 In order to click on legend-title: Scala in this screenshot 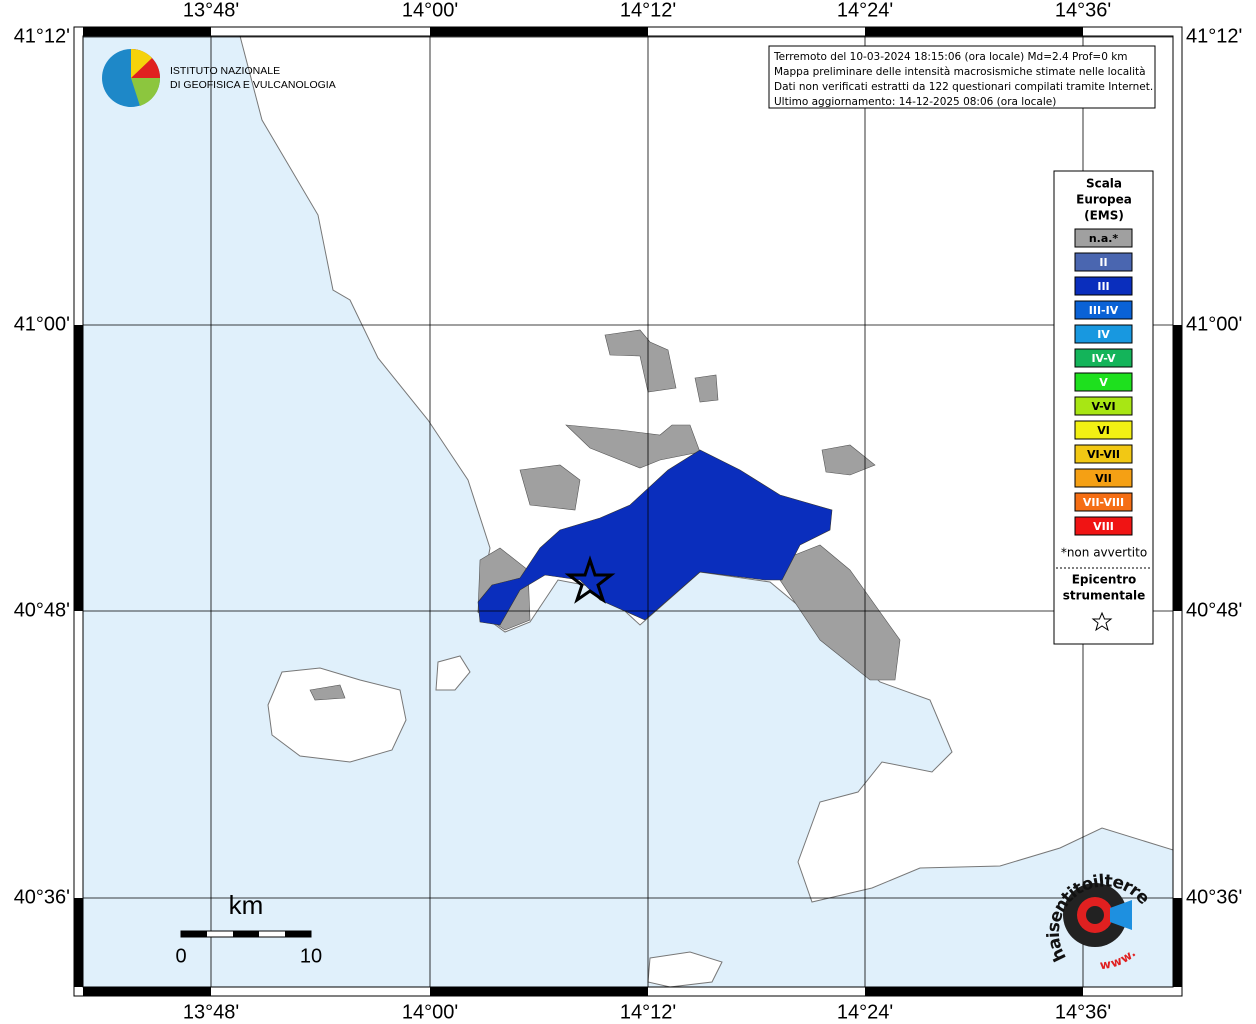, I will do `click(1104, 184)`.